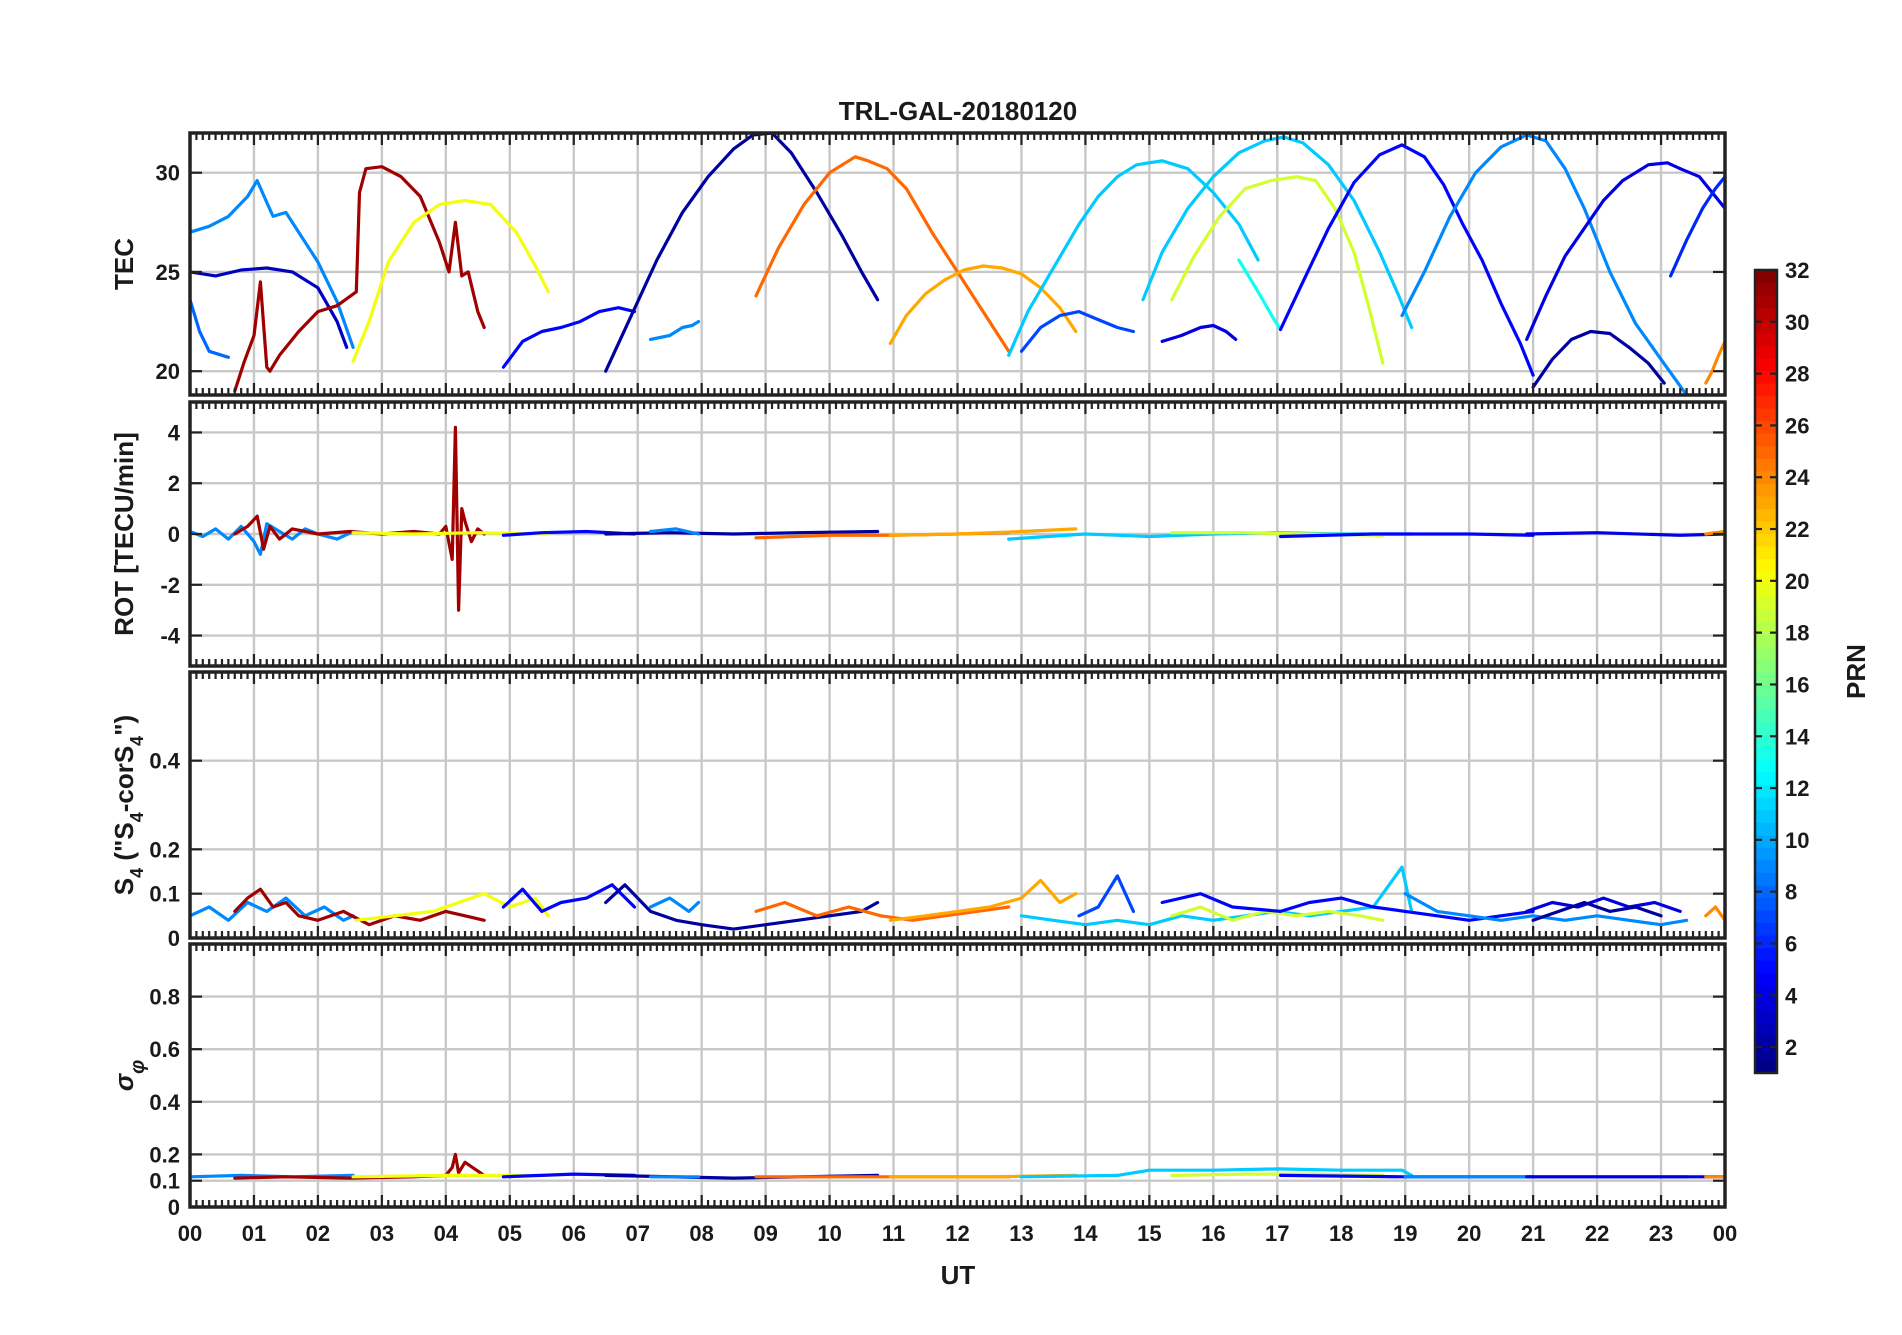 The height and width of the screenshot is (1335, 1902). Describe the element at coordinates (1341, 1233) in the screenshot. I see `x-tick-label: 18` at that location.